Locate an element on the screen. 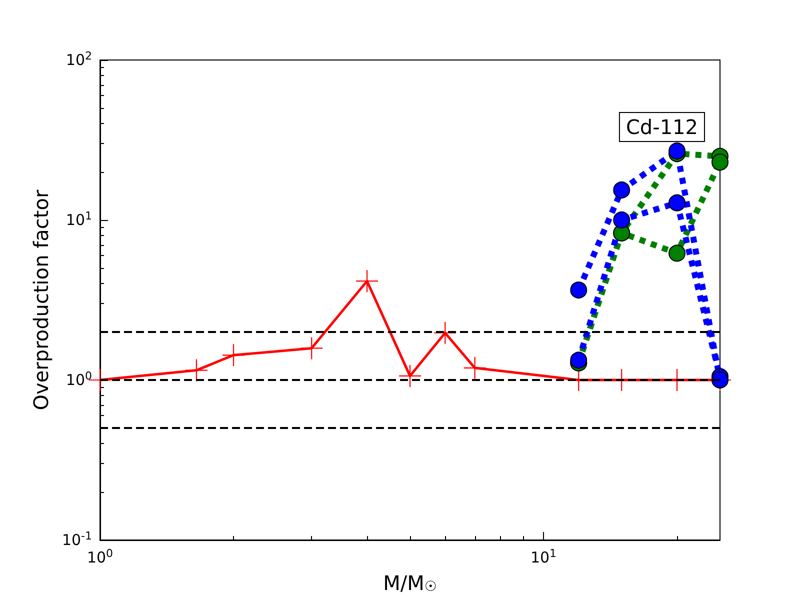  y-axis-title: Overproduction factor is located at coordinates (41, 299).